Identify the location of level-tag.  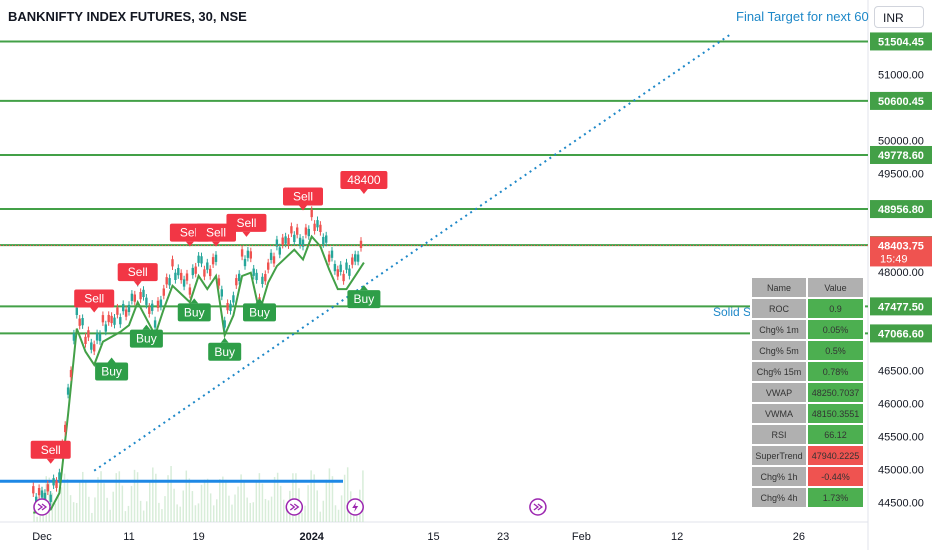
(901, 100).